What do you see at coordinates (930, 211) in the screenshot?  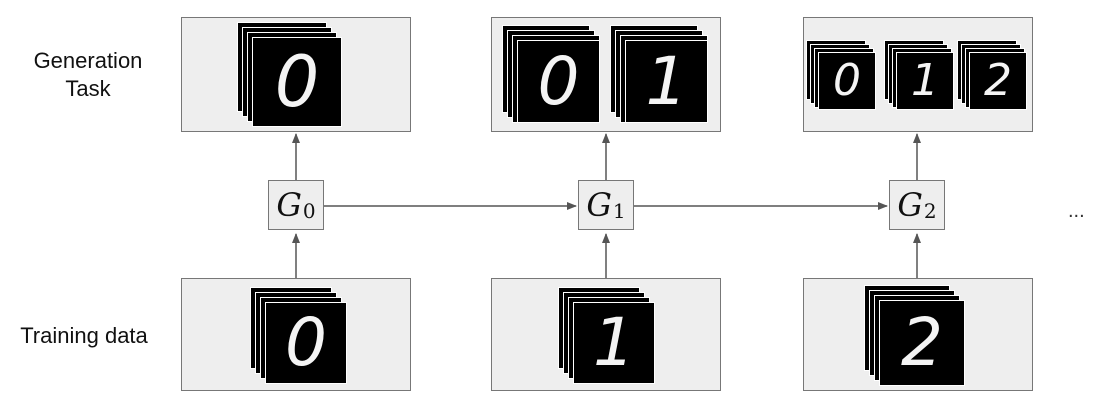 I see `generator-index: 2` at bounding box center [930, 211].